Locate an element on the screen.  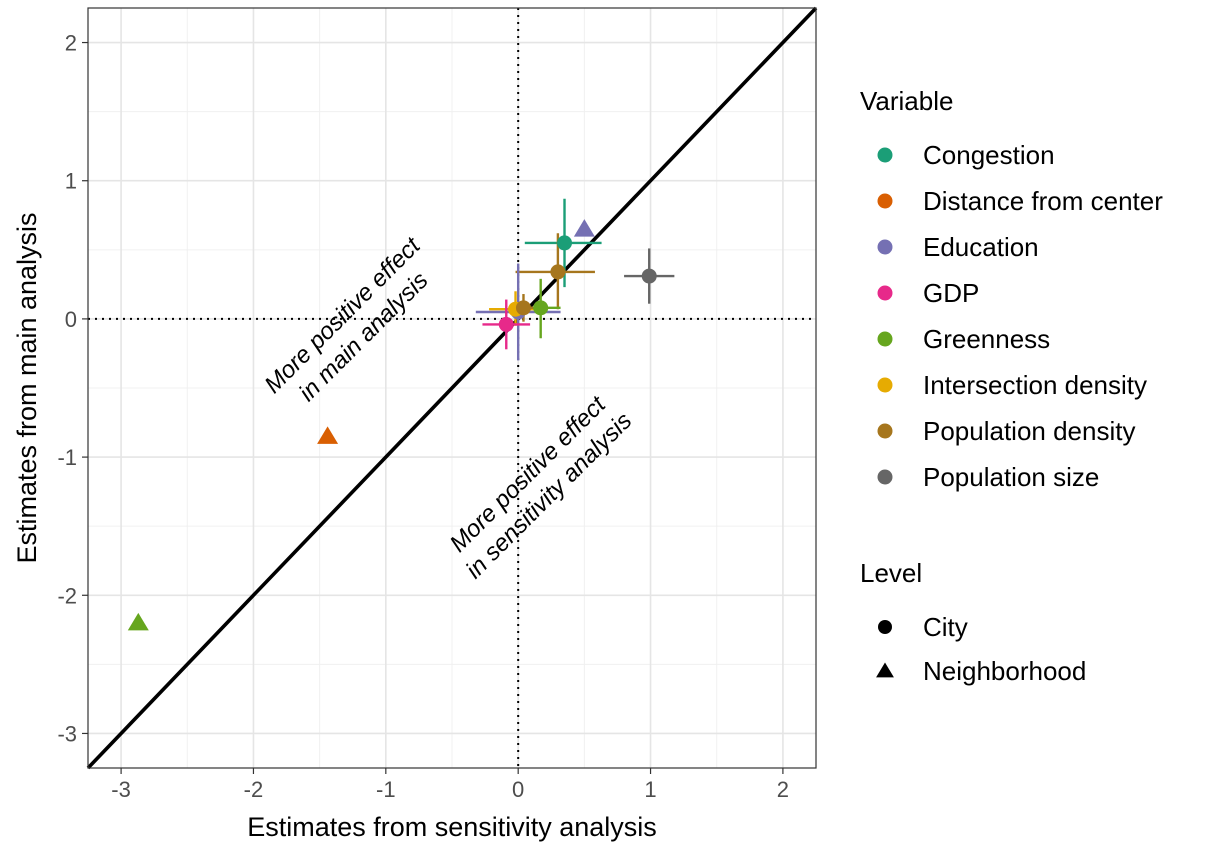
legend-title-variable: Variable is located at coordinates (906, 101).